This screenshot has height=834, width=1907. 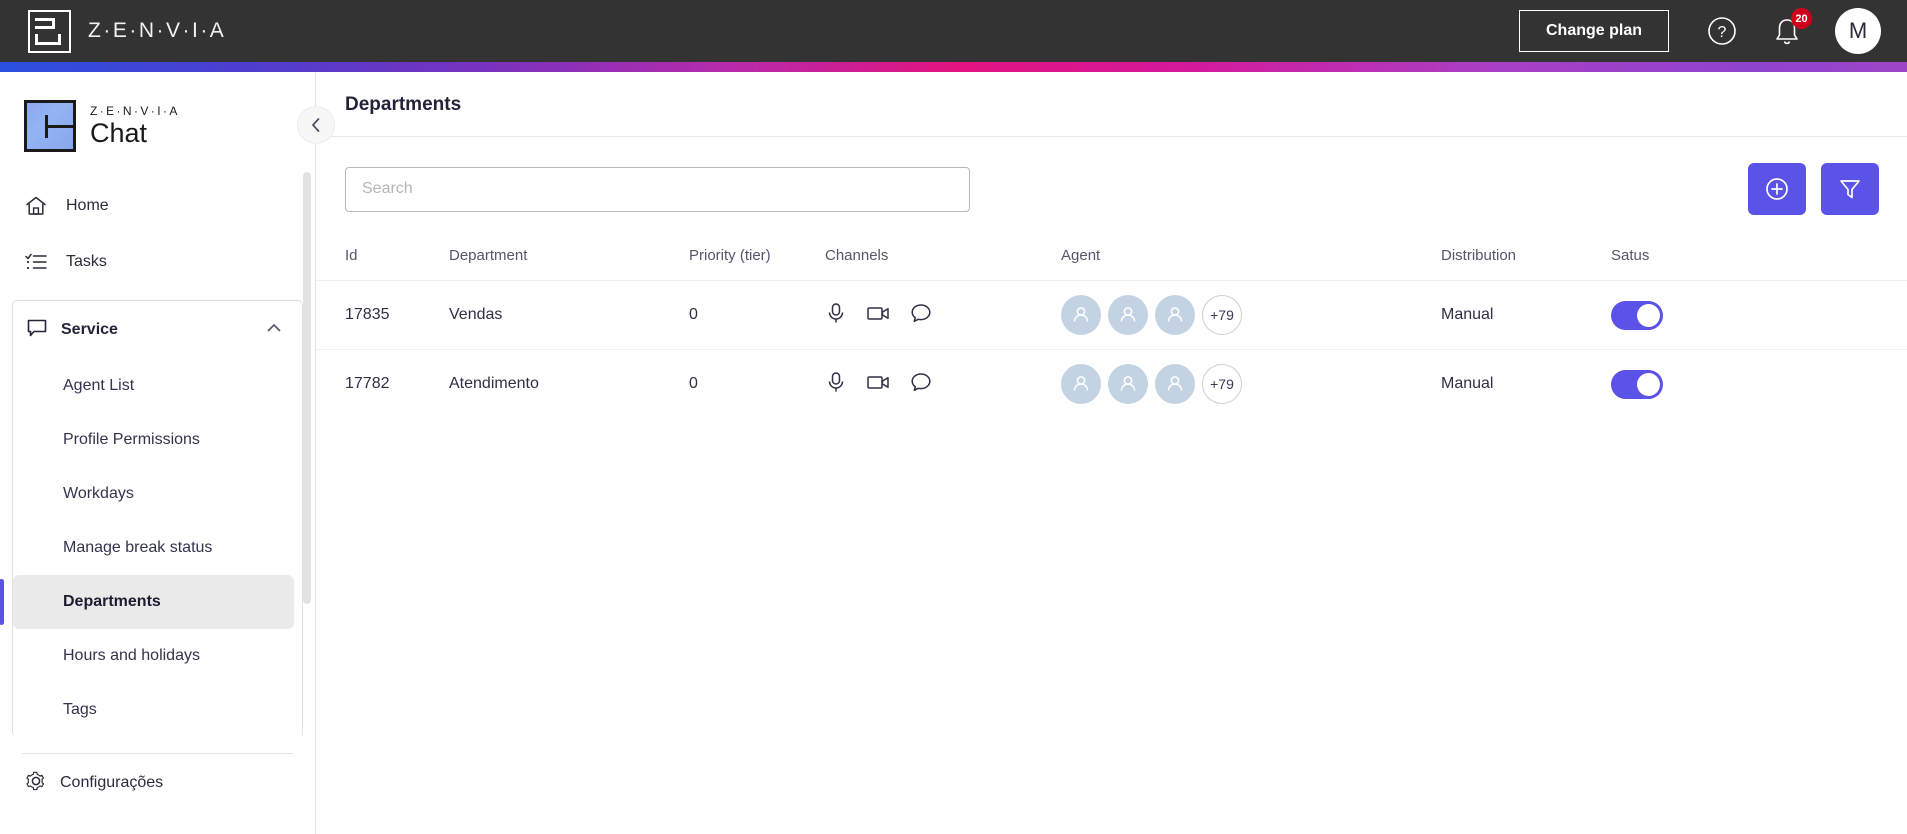 I want to click on table-row: 17782 Atendimento 0, so click(x=1112, y=383).